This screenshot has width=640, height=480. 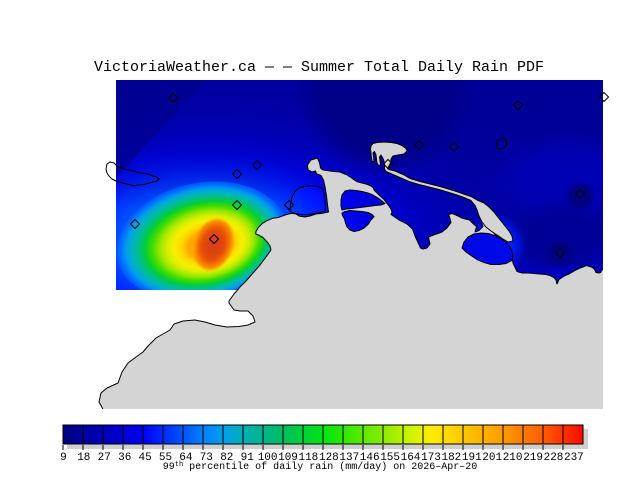 What do you see at coordinates (574, 458) in the screenshot?
I see `svg-text: 237` at bounding box center [574, 458].